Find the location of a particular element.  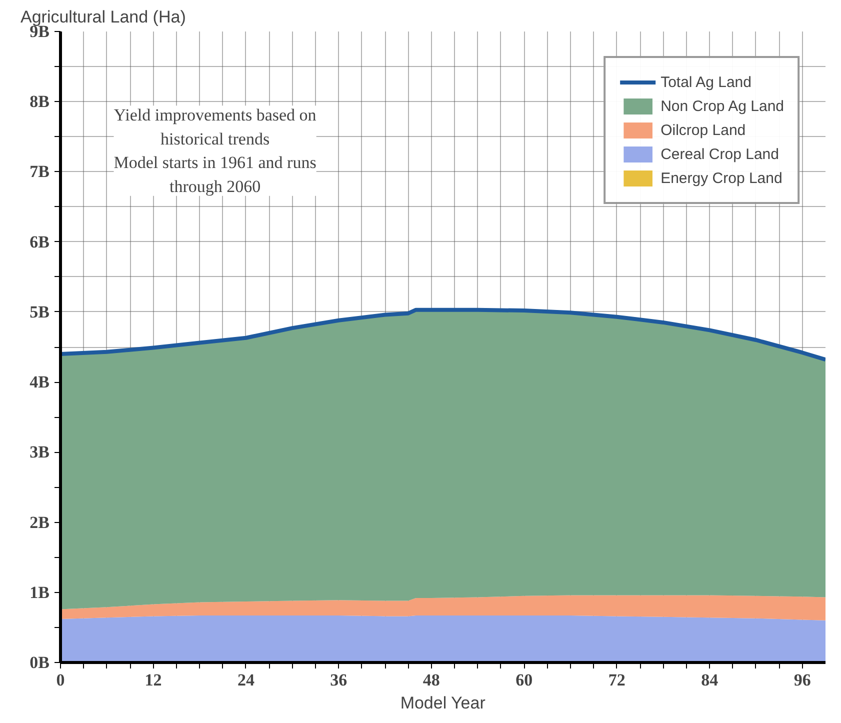

legend-label: Non Crop Ag Land is located at coordinates (722, 106).